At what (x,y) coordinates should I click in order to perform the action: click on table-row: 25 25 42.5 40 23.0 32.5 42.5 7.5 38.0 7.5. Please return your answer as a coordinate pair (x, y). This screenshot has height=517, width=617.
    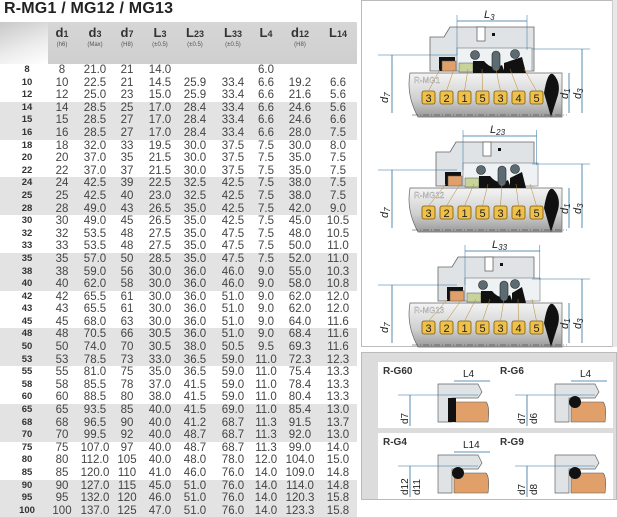
    Looking at the image, I should click on (178, 196).